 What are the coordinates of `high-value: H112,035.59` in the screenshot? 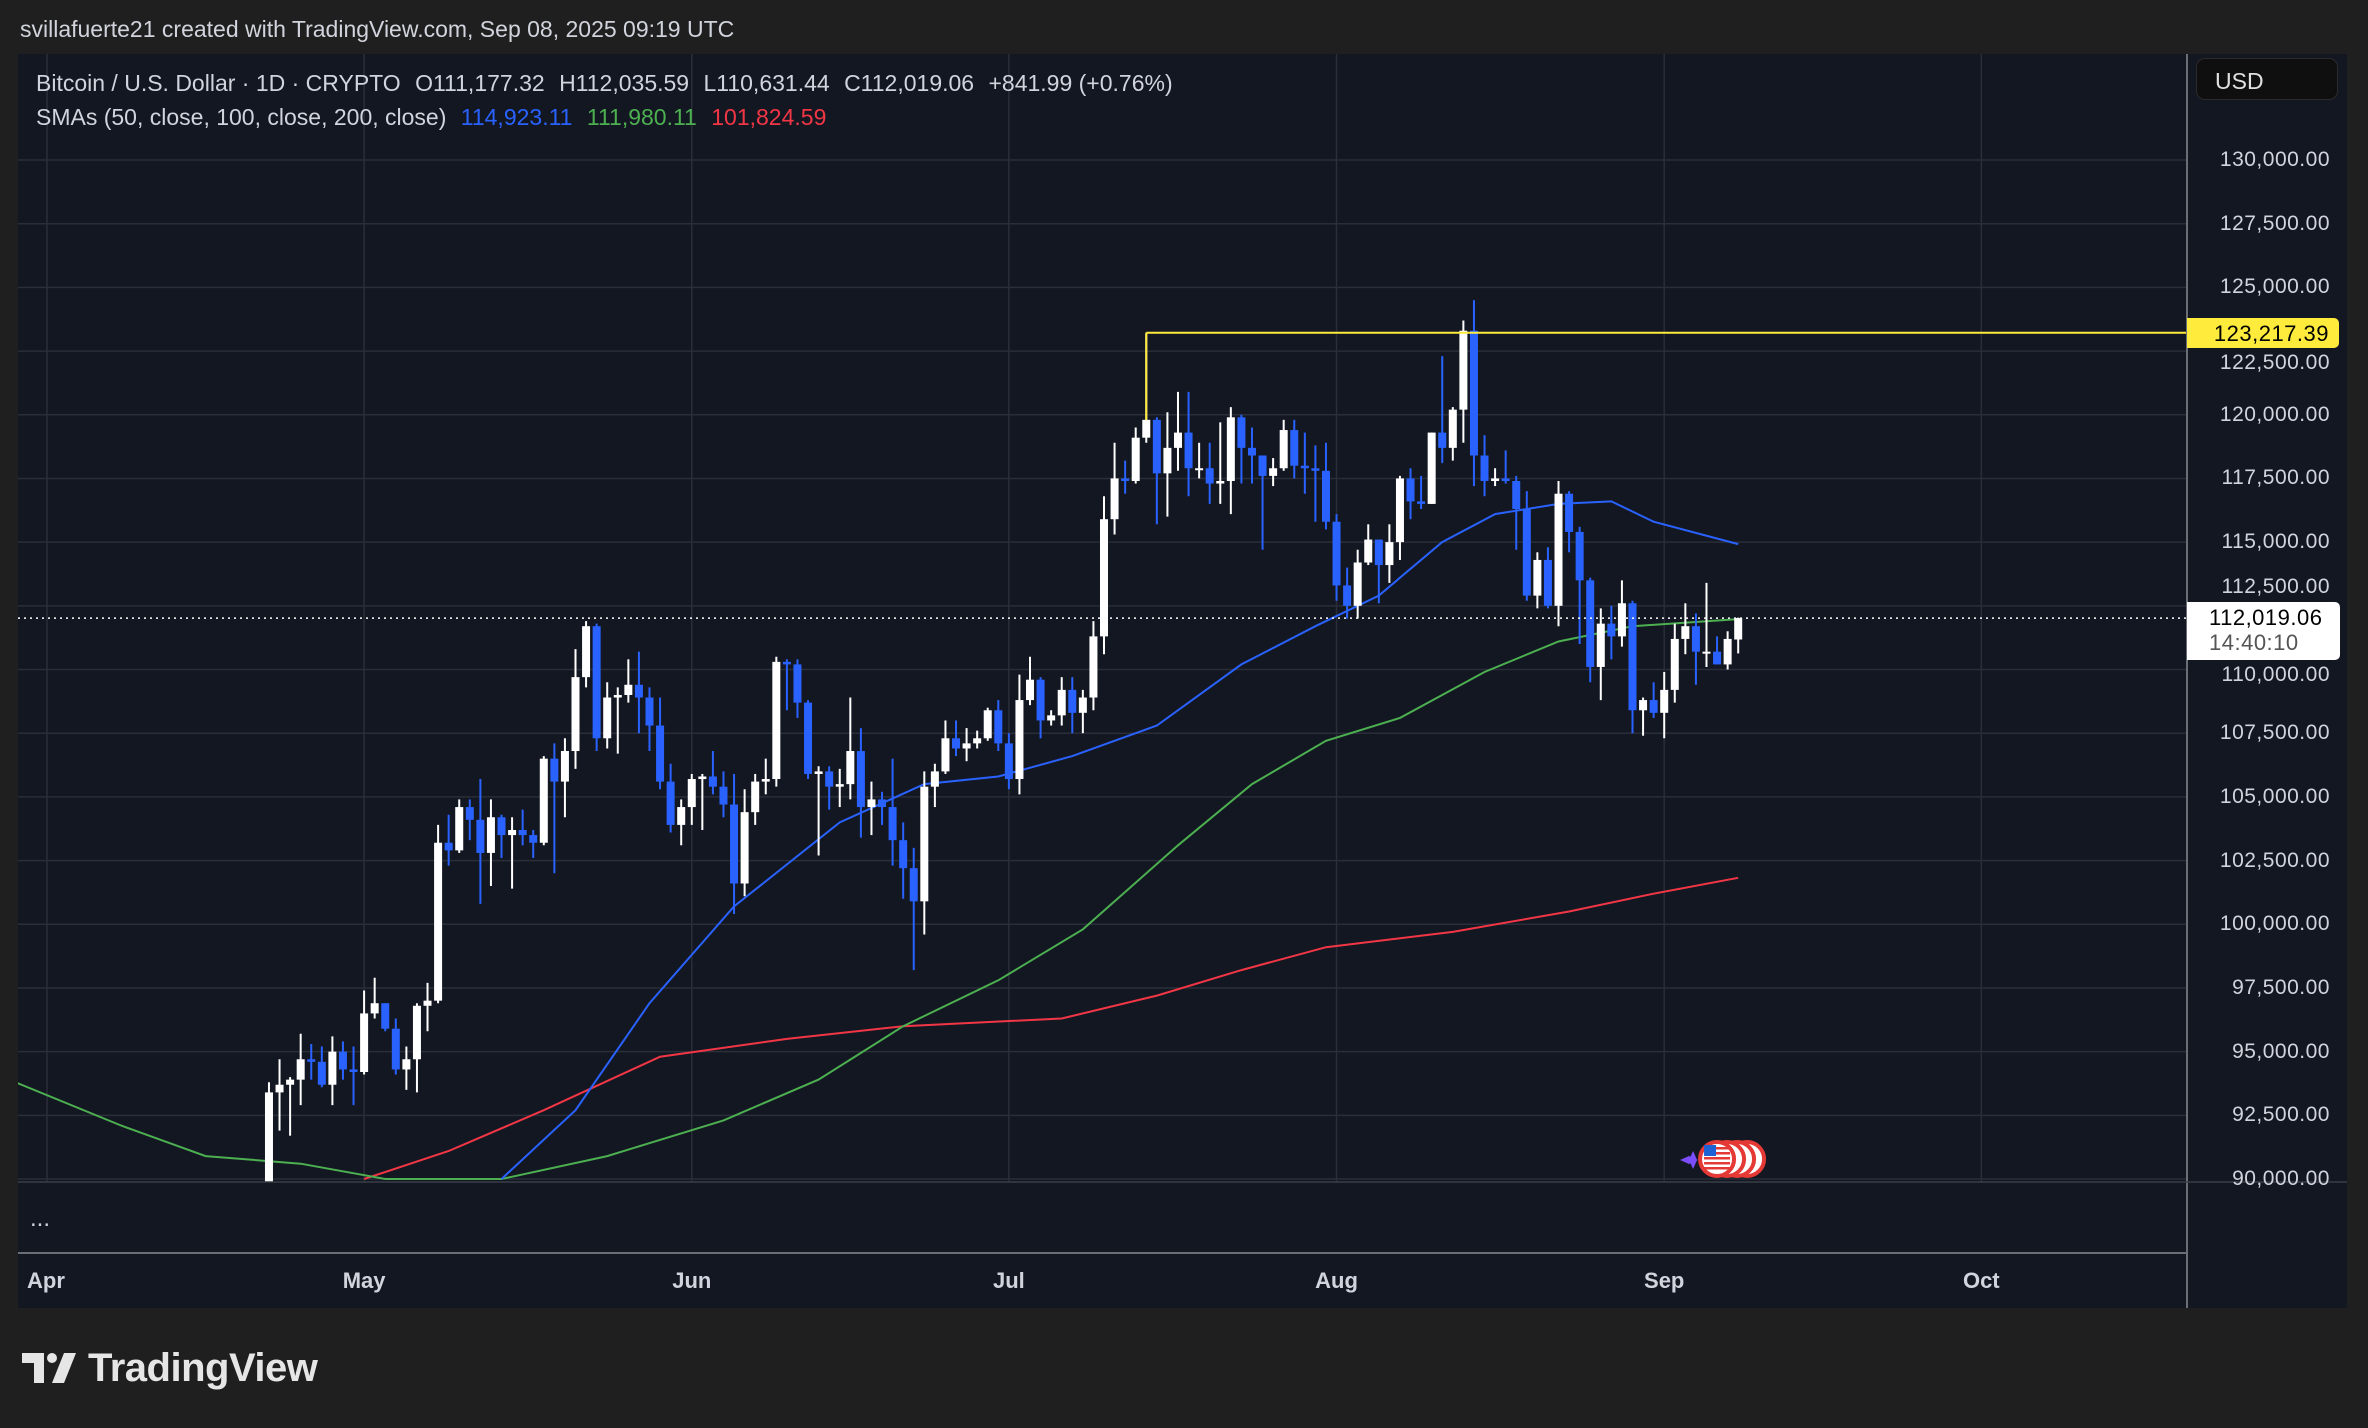 It's located at (624, 83).